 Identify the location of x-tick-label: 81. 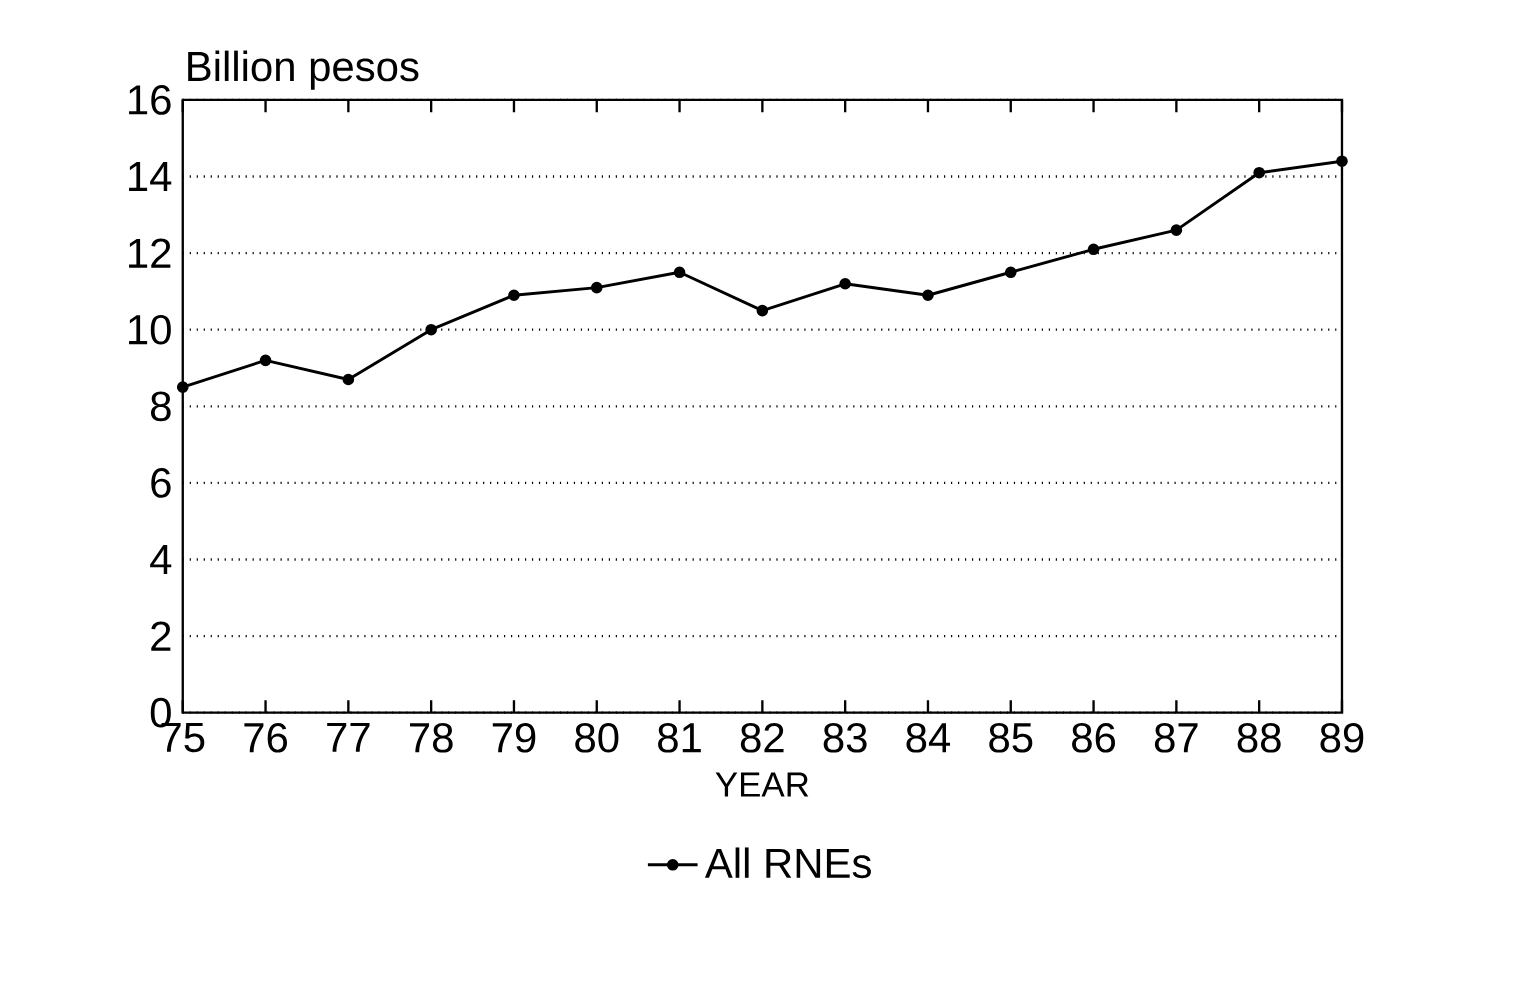
(679, 737).